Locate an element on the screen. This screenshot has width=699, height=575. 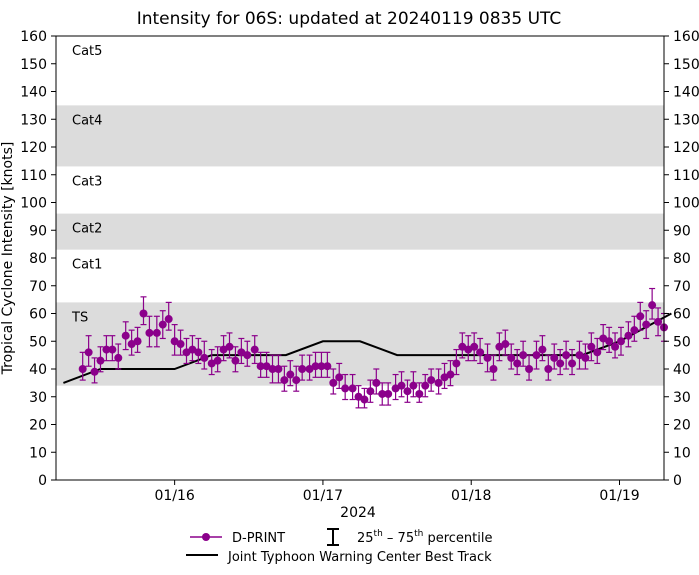
y-tick-label-left: 120 is located at coordinates (33, 148).